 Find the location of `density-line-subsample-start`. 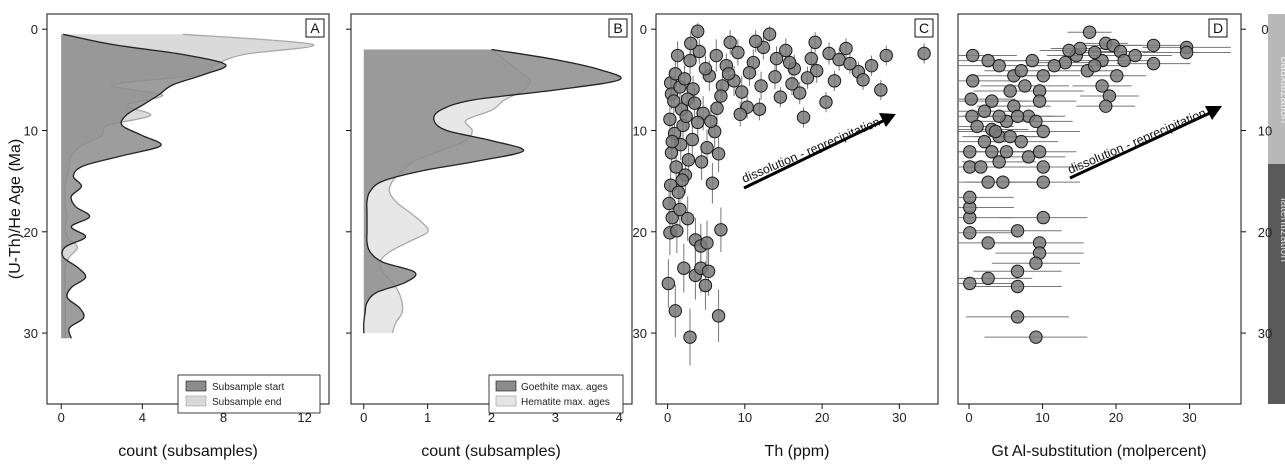

density-line-subsample-start is located at coordinates (144, 186).